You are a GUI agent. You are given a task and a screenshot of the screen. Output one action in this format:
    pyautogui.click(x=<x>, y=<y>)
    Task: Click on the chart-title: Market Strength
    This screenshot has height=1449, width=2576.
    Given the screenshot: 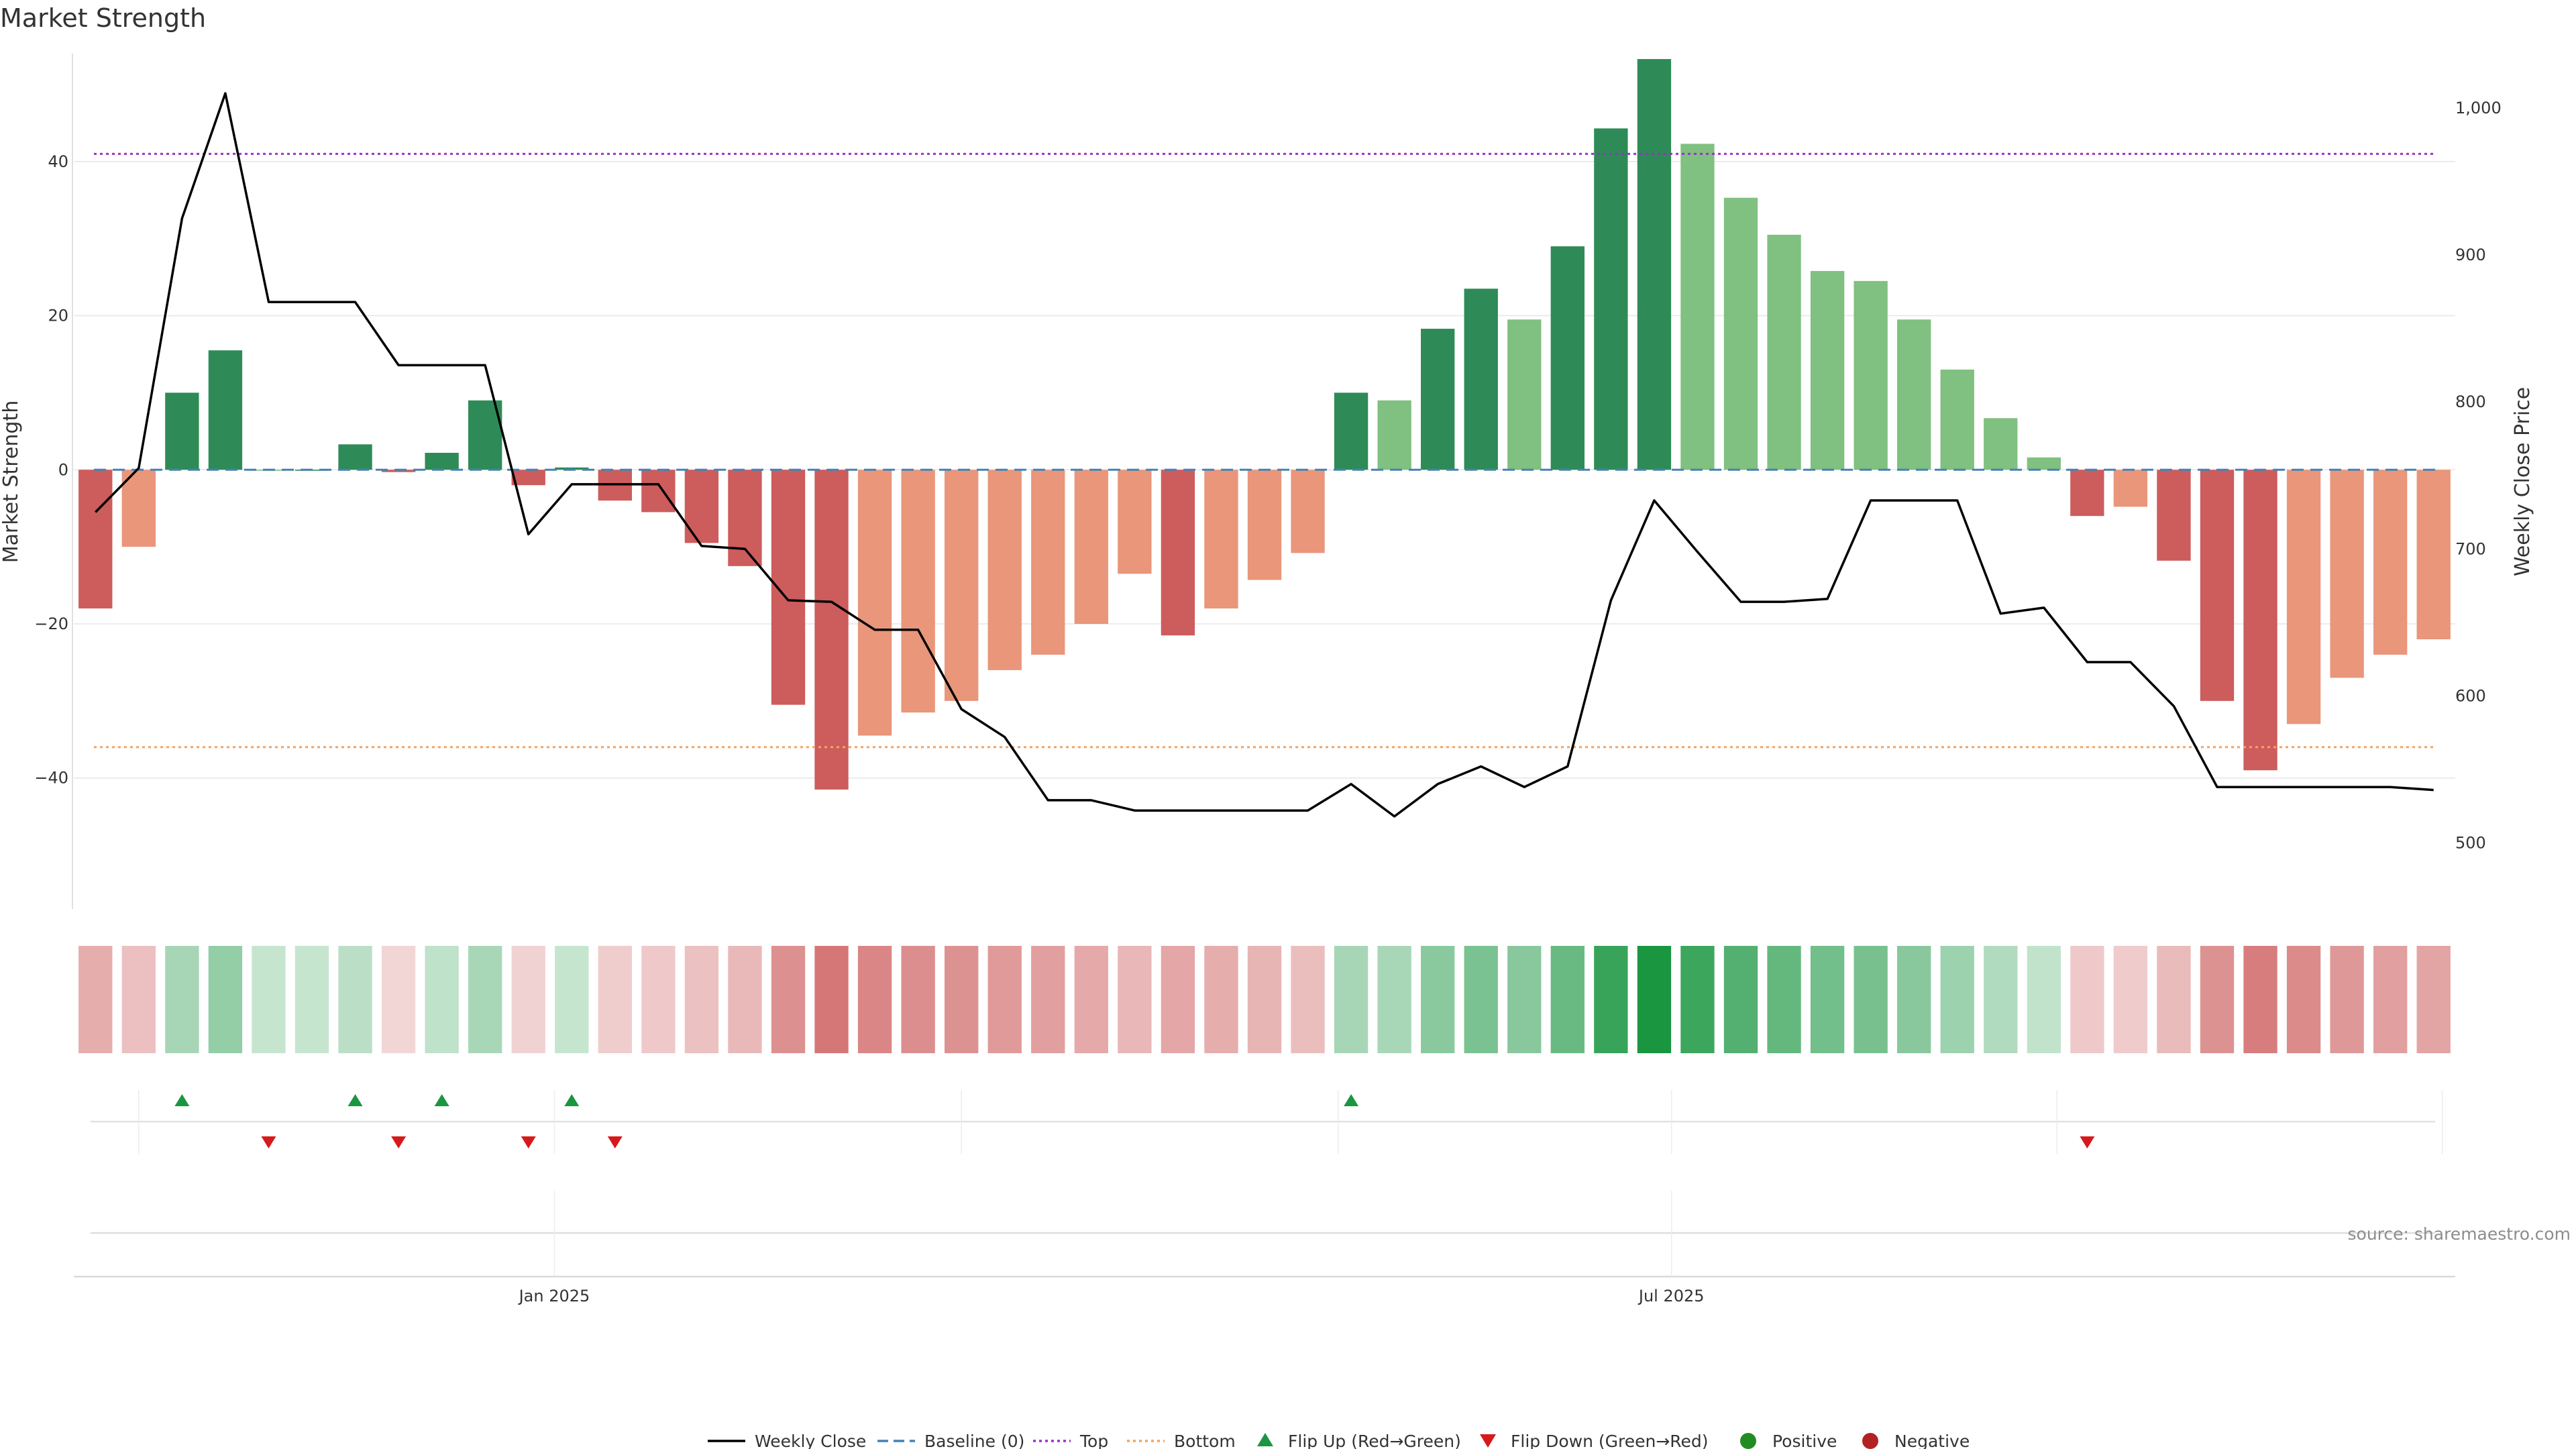 What is the action you would take?
    pyautogui.click(x=103, y=18)
    